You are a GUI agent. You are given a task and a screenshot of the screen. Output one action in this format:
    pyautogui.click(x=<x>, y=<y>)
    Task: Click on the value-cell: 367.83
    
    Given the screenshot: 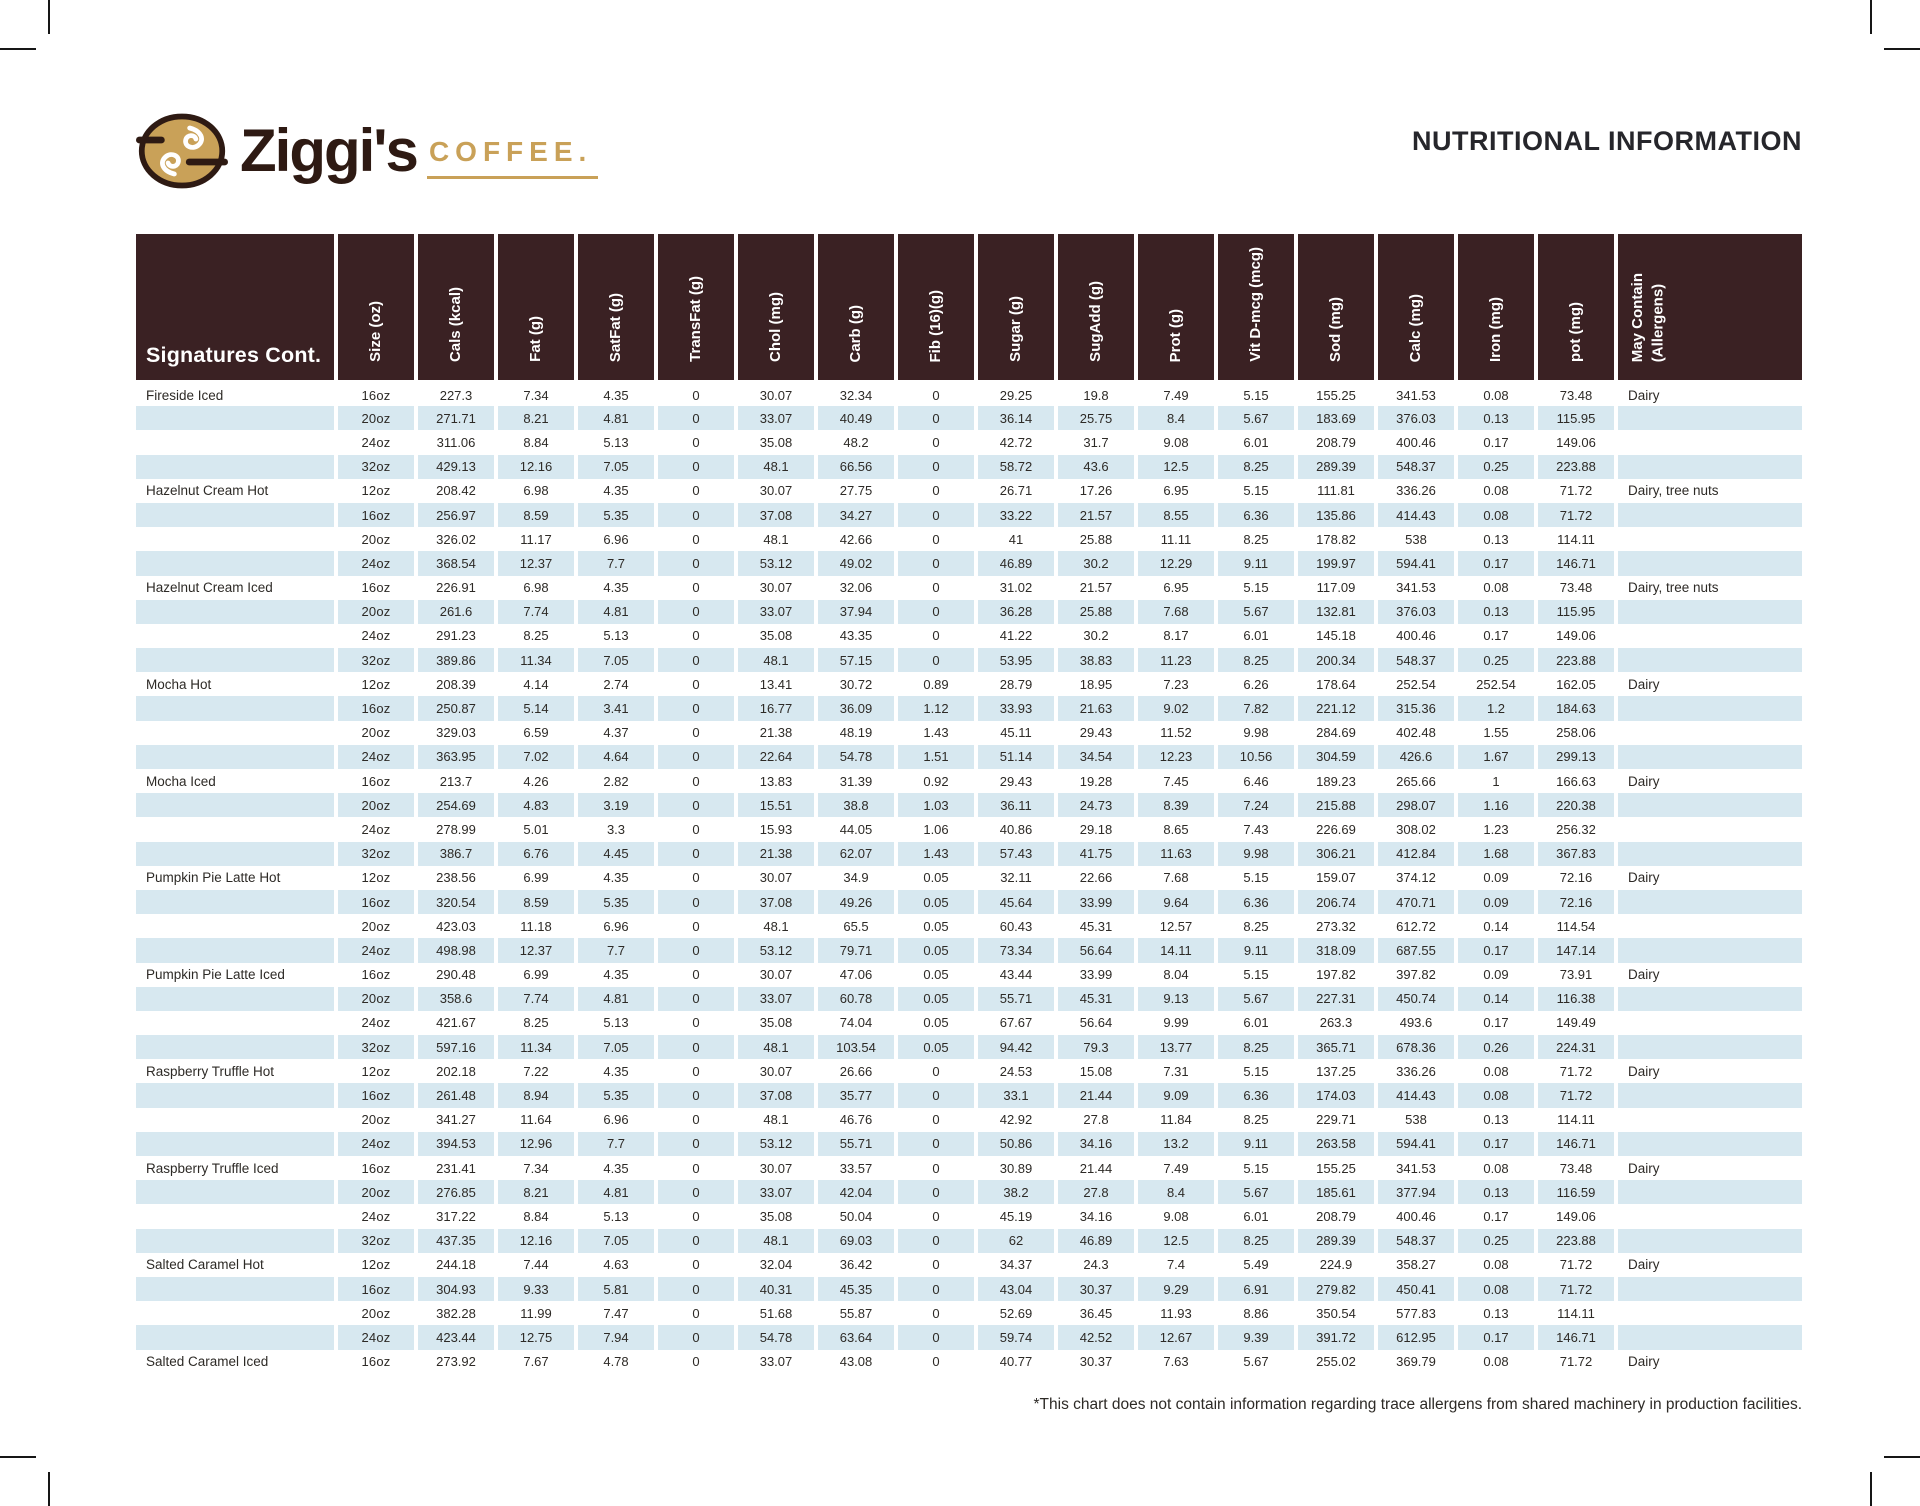 What is the action you would take?
    pyautogui.click(x=1575, y=853)
    